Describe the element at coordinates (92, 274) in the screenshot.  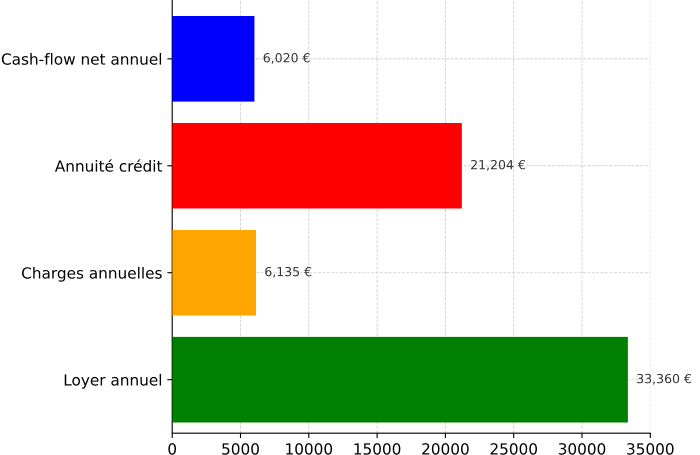
I see `y-tick-label: Charges annuelles` at that location.